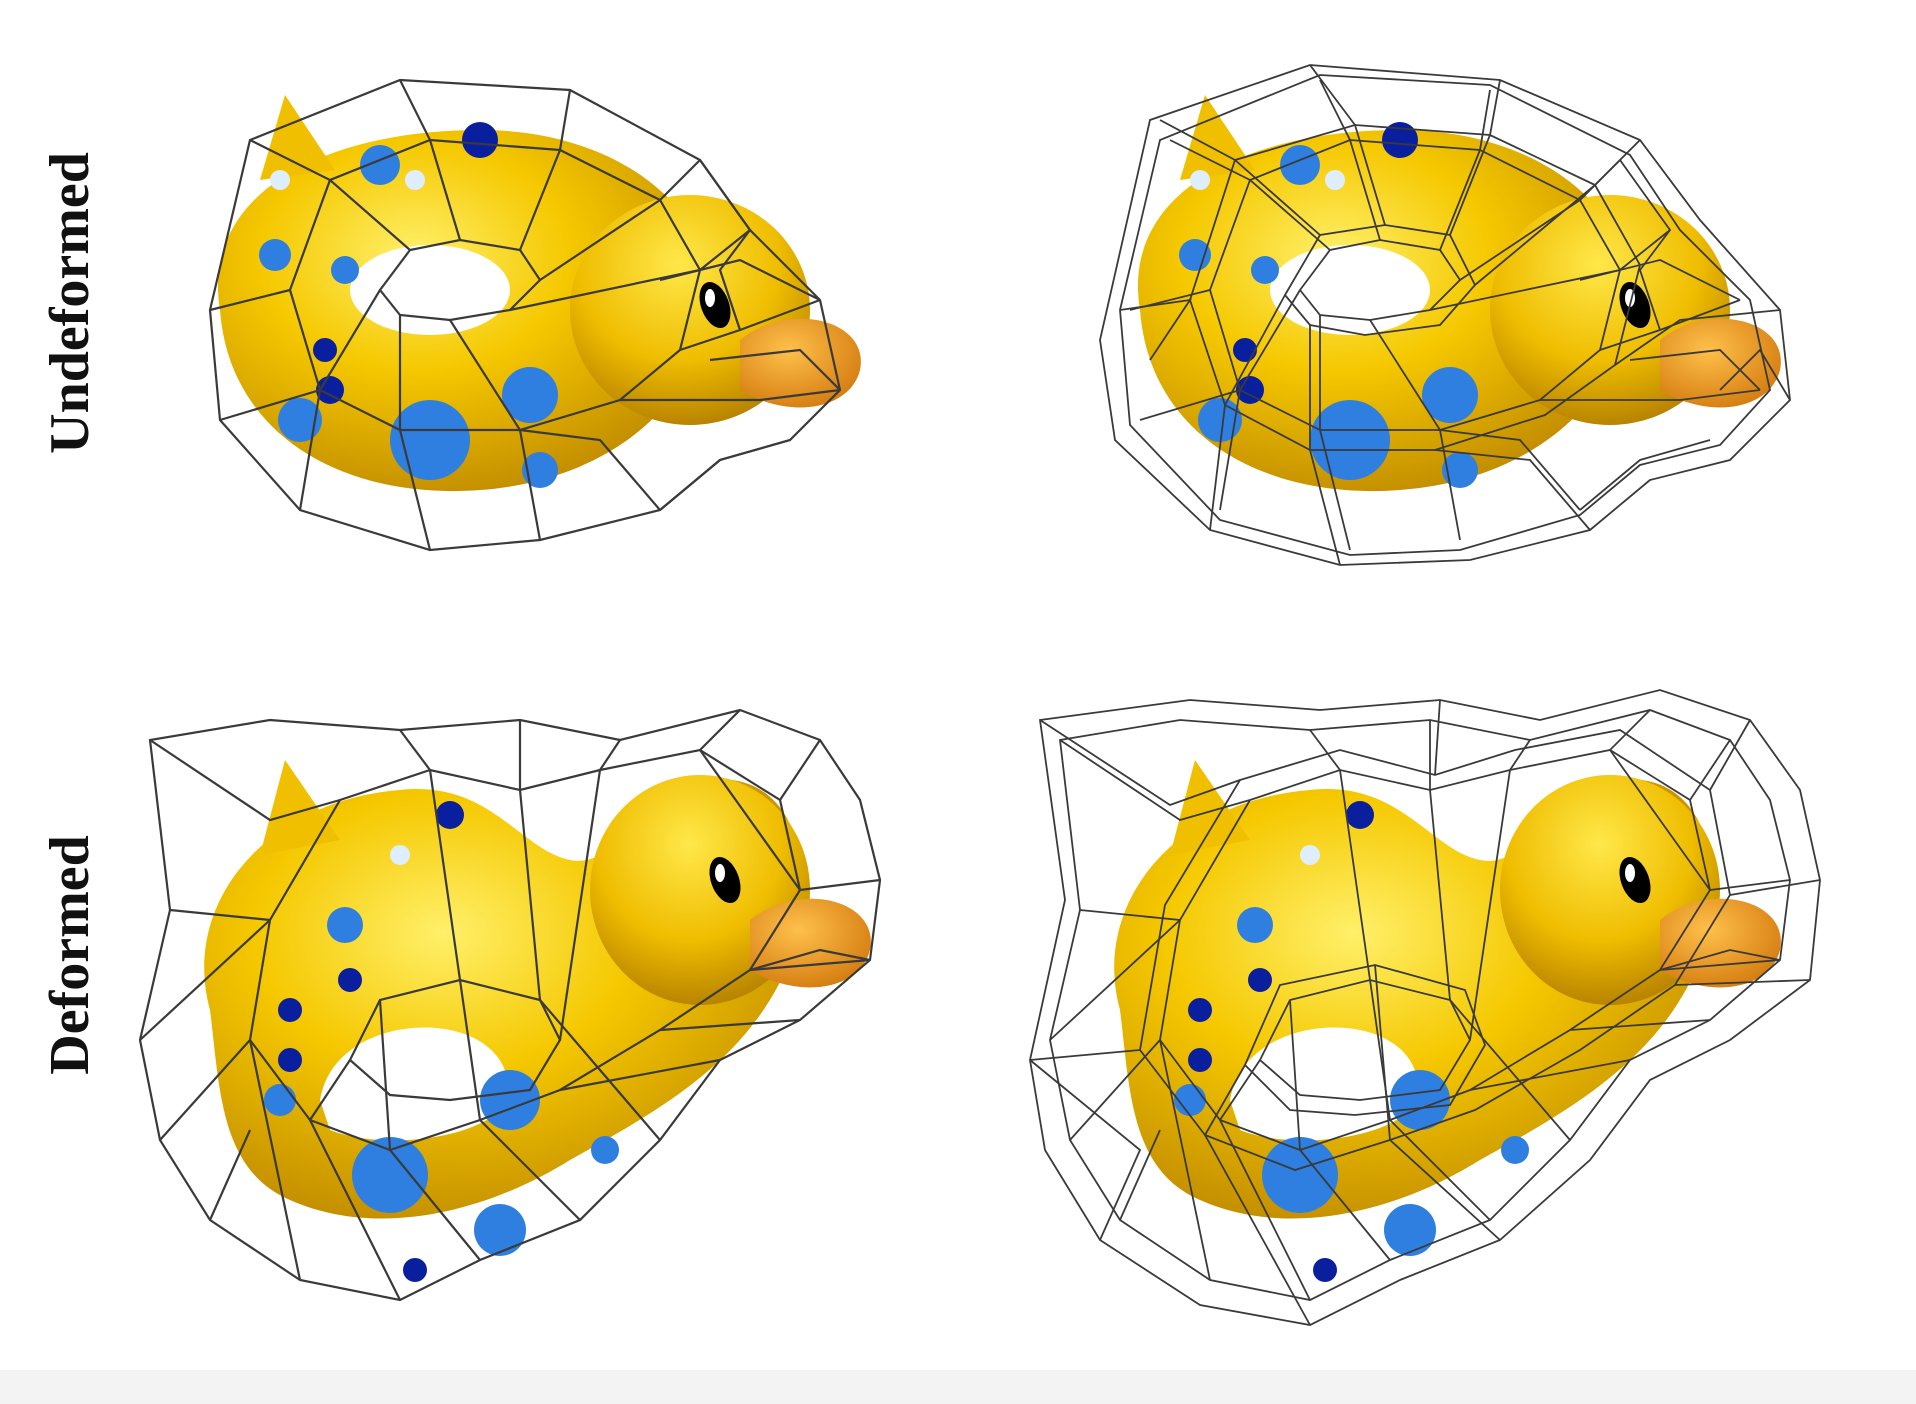 The width and height of the screenshot is (1916, 1404). Describe the element at coordinates (958, 1387) in the screenshot. I see `bottom-strip` at that location.